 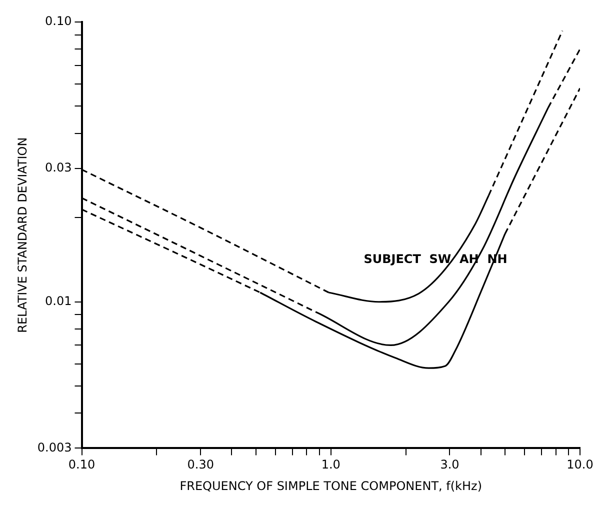 I want to click on x-axis-title: FREQUENCY OF SIMPLE TONE COMPONENT, f(kHz), so click(x=331, y=485).